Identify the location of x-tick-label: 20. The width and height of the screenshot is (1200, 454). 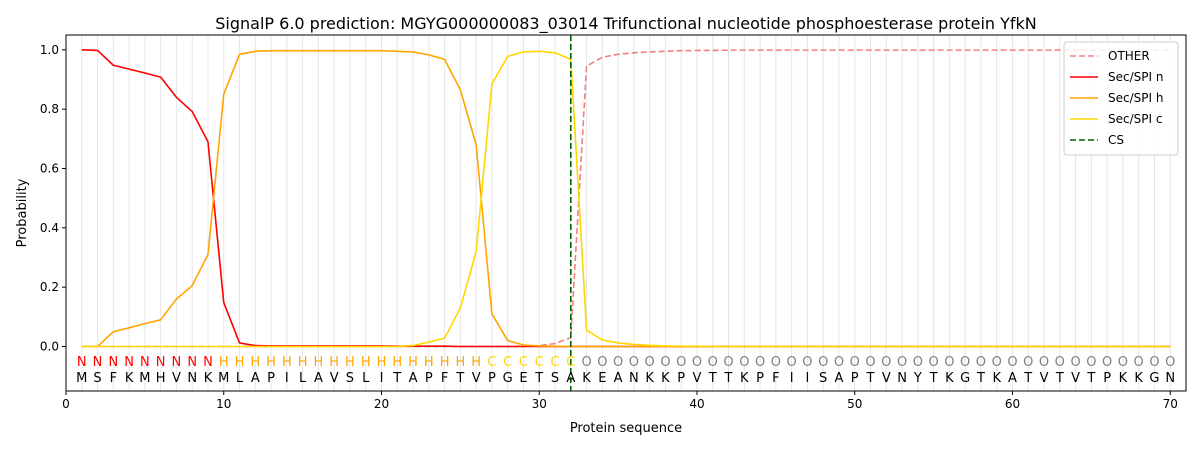
(381, 404).